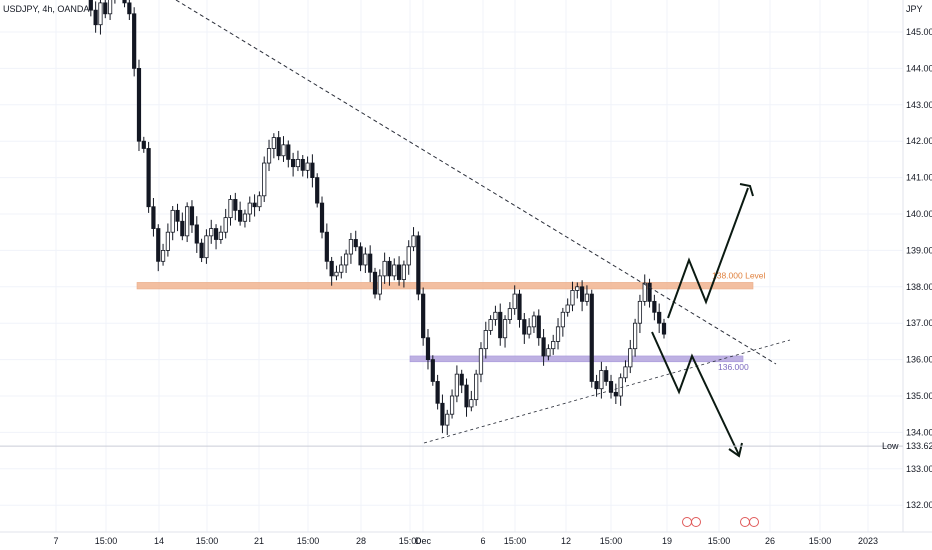 This screenshot has width=932, height=550. What do you see at coordinates (739, 275) in the screenshot?
I see `zone-label-0: 138.000 Level` at bounding box center [739, 275].